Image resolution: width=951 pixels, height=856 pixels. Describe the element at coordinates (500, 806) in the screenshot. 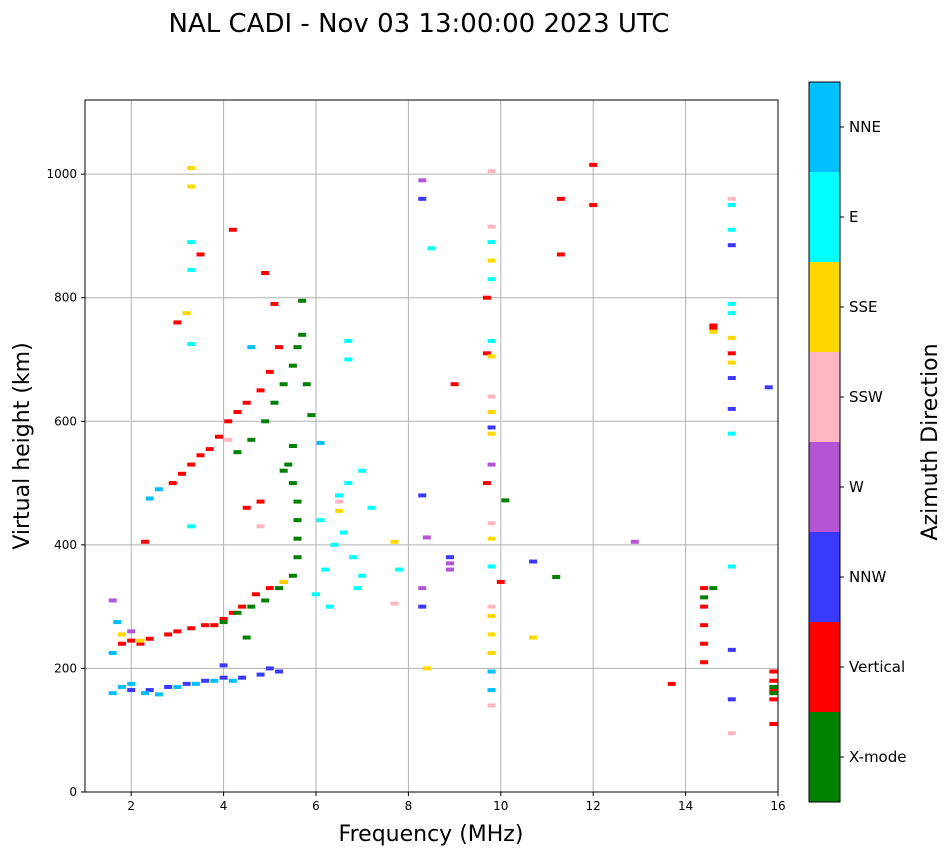

I see `x-tick-label: 10` at that location.